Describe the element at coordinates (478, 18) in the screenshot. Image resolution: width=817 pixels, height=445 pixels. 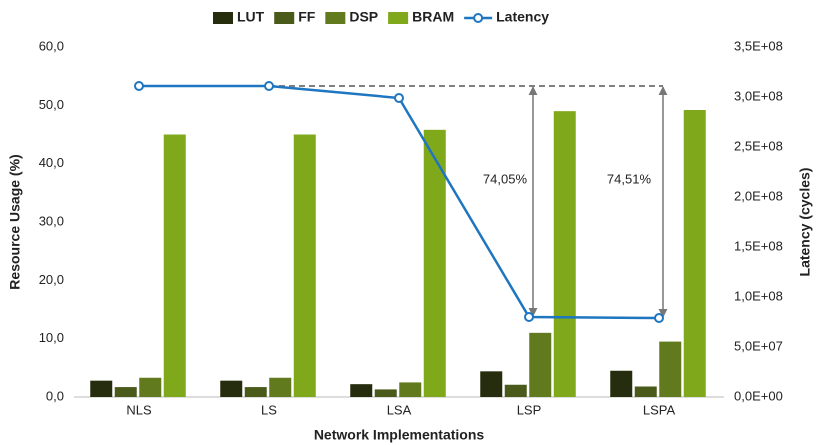
I see `legend-marker` at that location.